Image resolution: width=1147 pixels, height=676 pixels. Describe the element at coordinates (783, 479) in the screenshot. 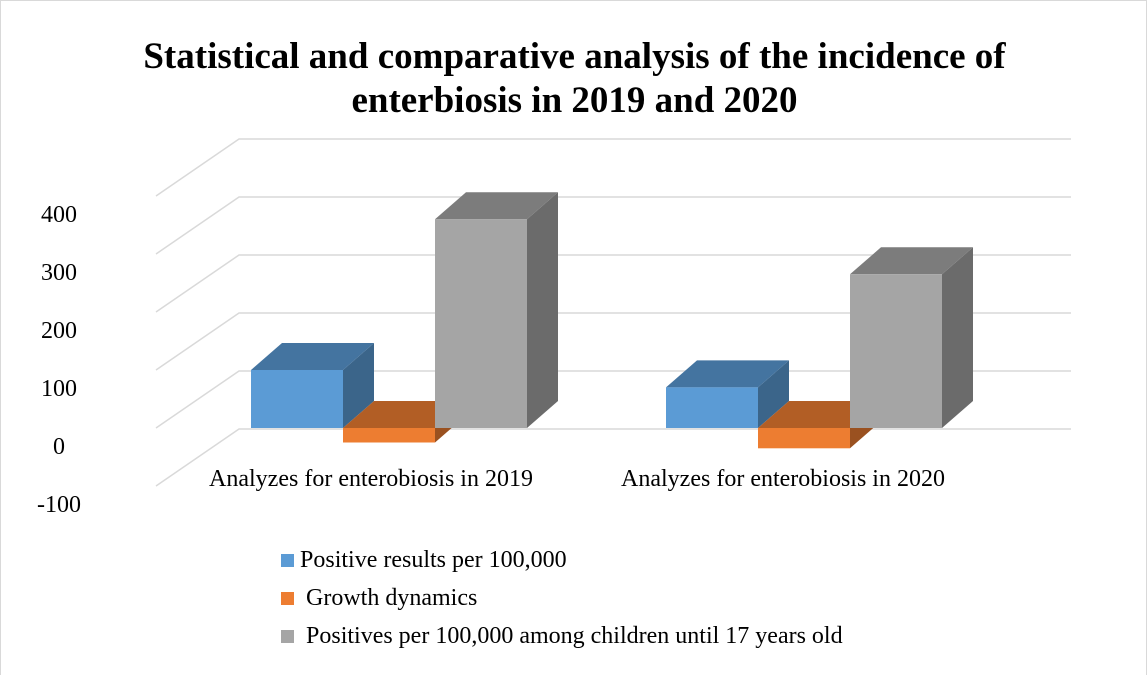

I see `category-label: Analyzes for enterobiosis in 2020` at that location.